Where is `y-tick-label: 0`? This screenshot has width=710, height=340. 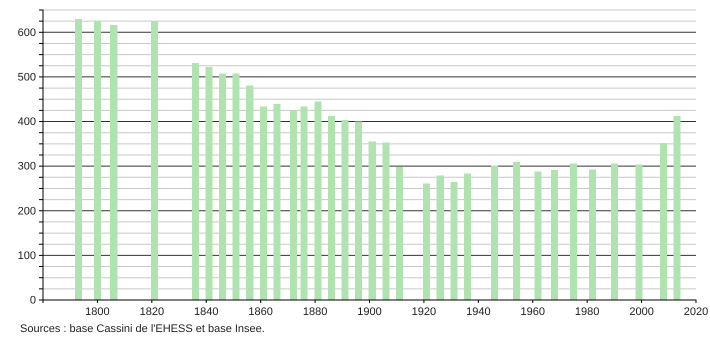 y-tick-label: 0 is located at coordinates (33, 300).